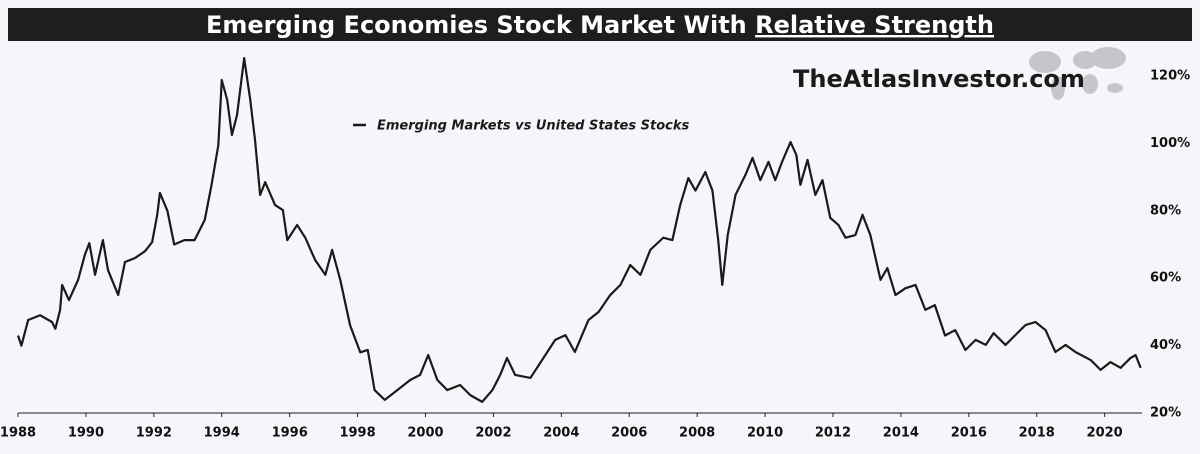  What do you see at coordinates (357, 433) in the screenshot?
I see `x-tick-label: 1998` at bounding box center [357, 433].